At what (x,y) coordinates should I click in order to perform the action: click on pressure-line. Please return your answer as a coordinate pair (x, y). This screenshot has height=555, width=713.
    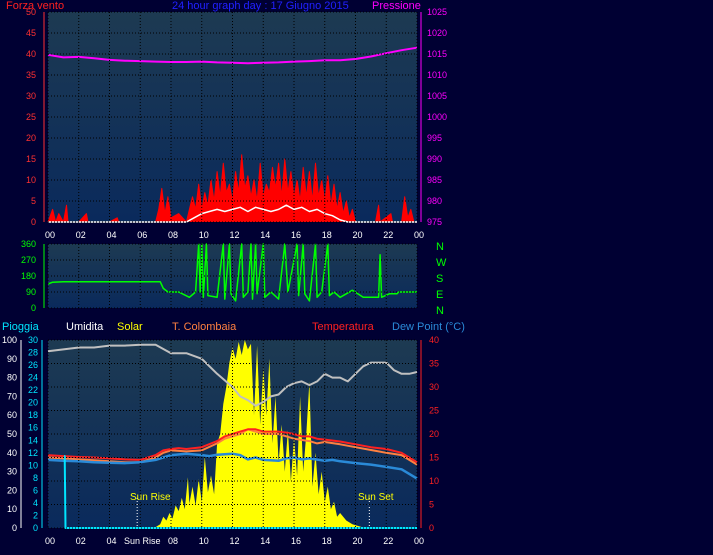
    Looking at the image, I should click on (232, 55).